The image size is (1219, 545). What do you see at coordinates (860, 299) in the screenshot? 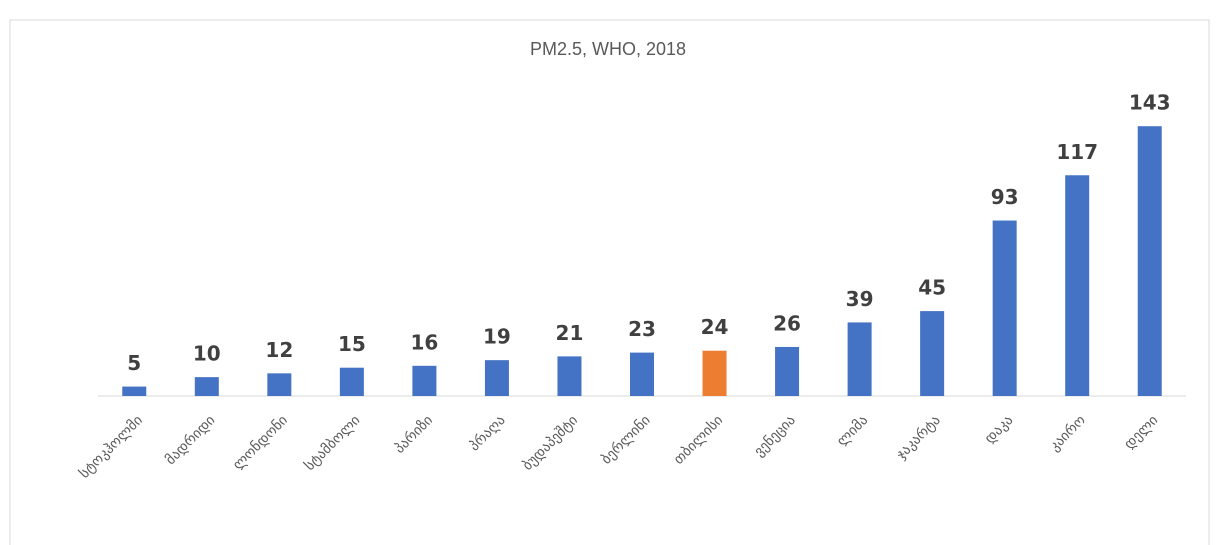
I see `value-label: 39` at bounding box center [860, 299].